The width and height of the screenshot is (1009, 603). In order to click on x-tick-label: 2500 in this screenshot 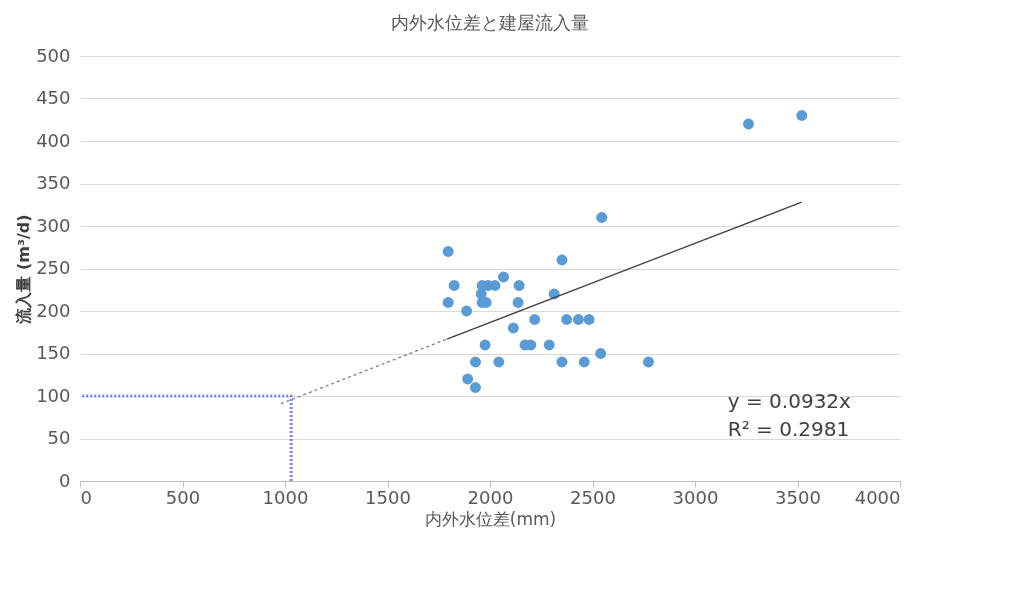, I will do `click(593, 497)`.